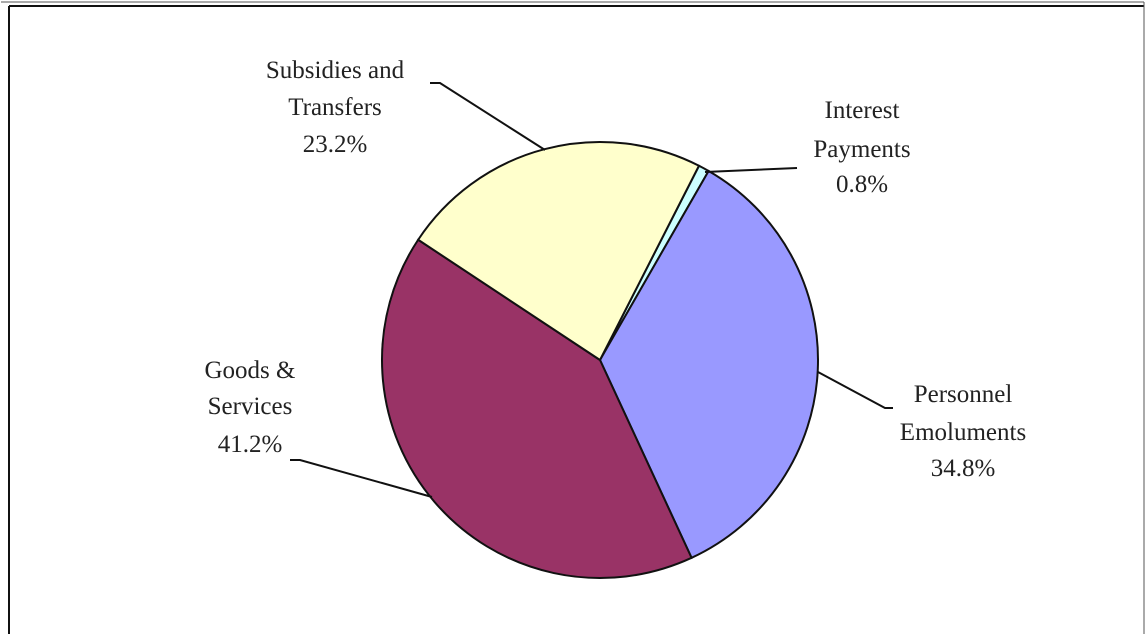 The image size is (1146, 634). What do you see at coordinates (250, 388) in the screenshot?
I see `slice-label: Goods & Services` at bounding box center [250, 388].